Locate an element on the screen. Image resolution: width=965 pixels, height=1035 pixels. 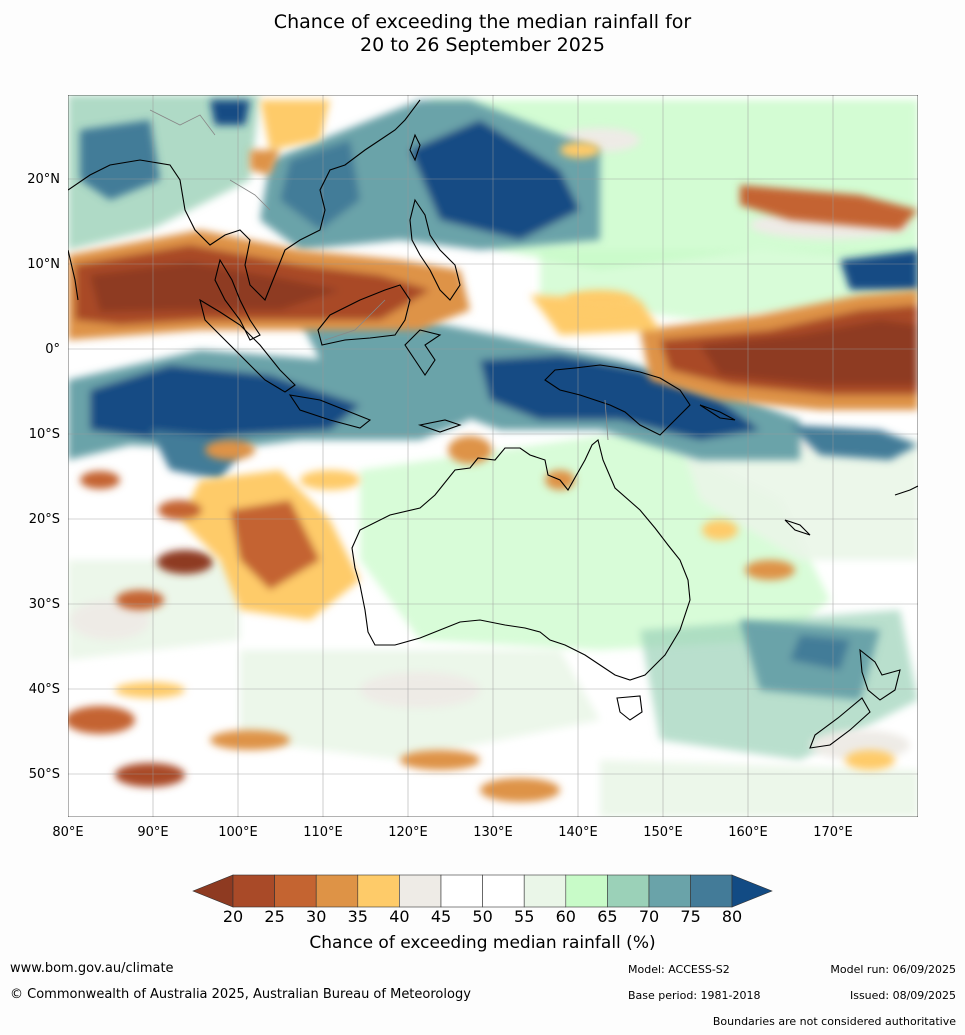
colorbar-tick-label: 20 is located at coordinates (233, 916).